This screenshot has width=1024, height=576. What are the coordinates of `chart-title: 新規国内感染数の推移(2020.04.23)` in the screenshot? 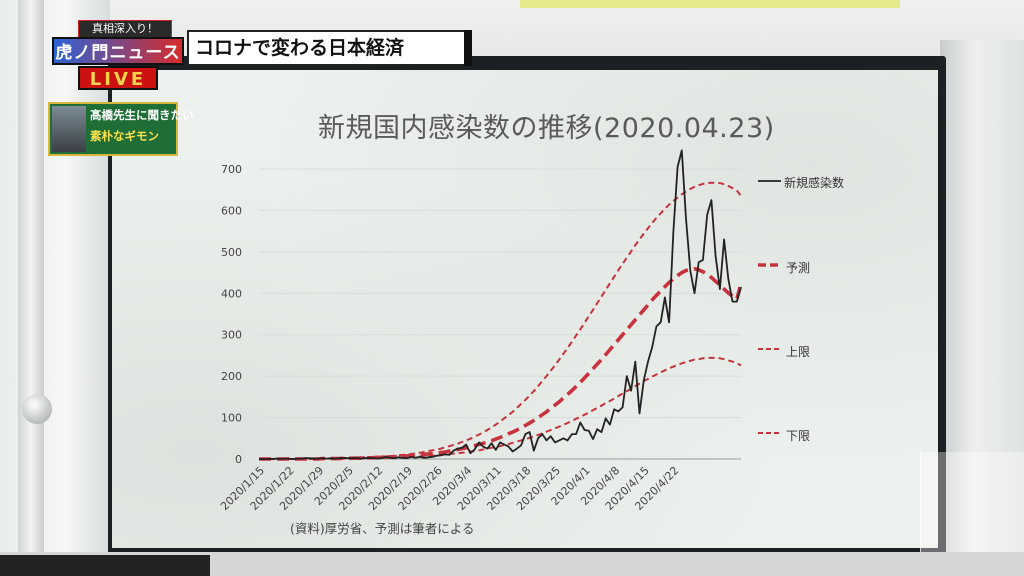 It's located at (546, 128).